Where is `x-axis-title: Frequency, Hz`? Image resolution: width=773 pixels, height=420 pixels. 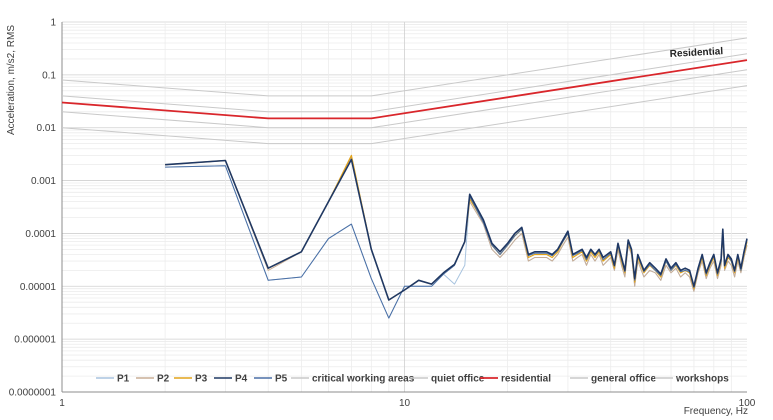 x-axis-title: Frequency, Hz is located at coordinates (716, 411).